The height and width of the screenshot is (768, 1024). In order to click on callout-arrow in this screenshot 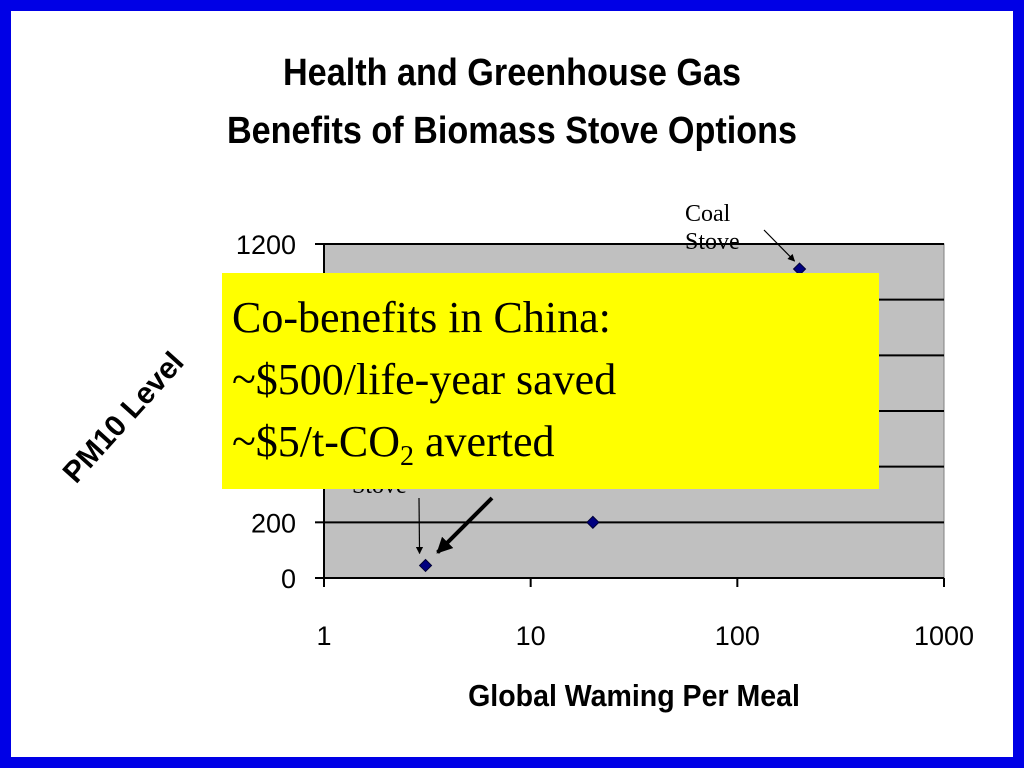, I will do `click(465, 525)`.